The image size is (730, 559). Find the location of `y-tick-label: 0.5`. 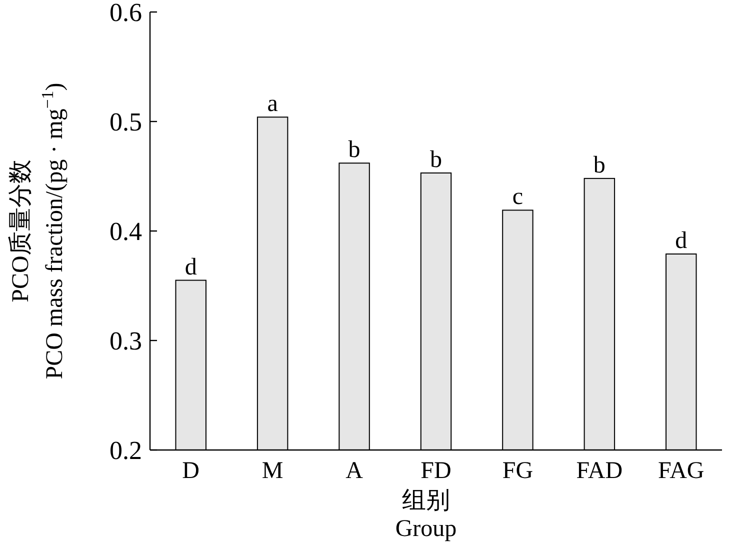

y-tick-label: 0.5 is located at coordinates (126, 122).